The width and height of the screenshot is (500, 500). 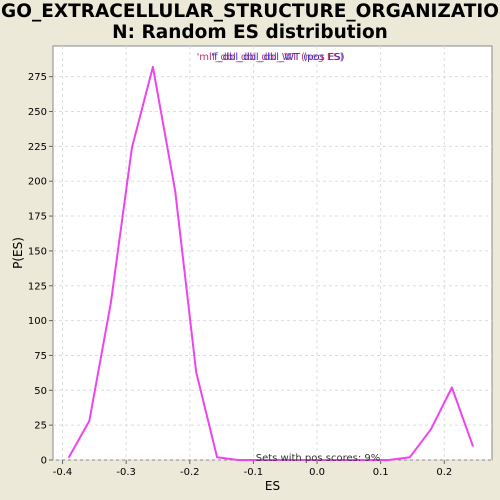 I want to click on x-axis-label: ES, so click(x=272, y=486).